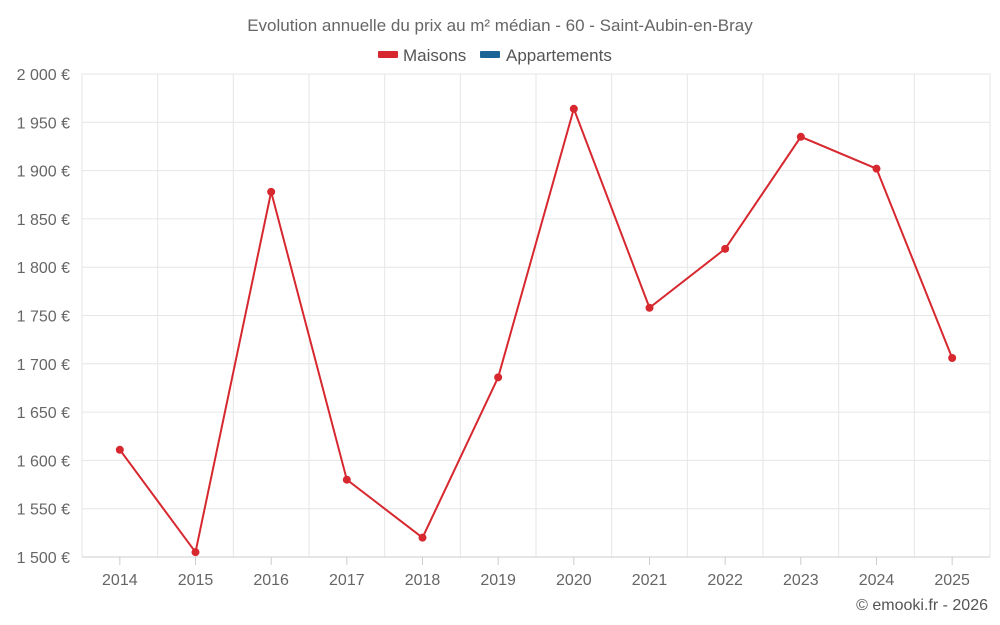 This screenshot has width=1000, height=625. I want to click on y-tick-label: 1 500 €, so click(43, 558).